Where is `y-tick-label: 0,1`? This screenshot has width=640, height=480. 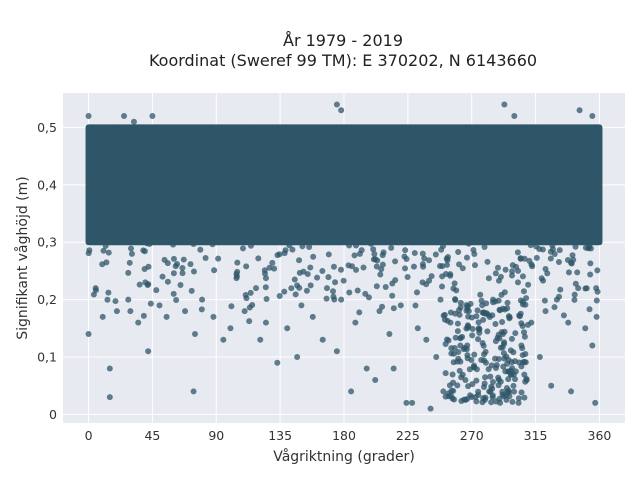
y-tick-label: 0,1 is located at coordinates (47, 357).